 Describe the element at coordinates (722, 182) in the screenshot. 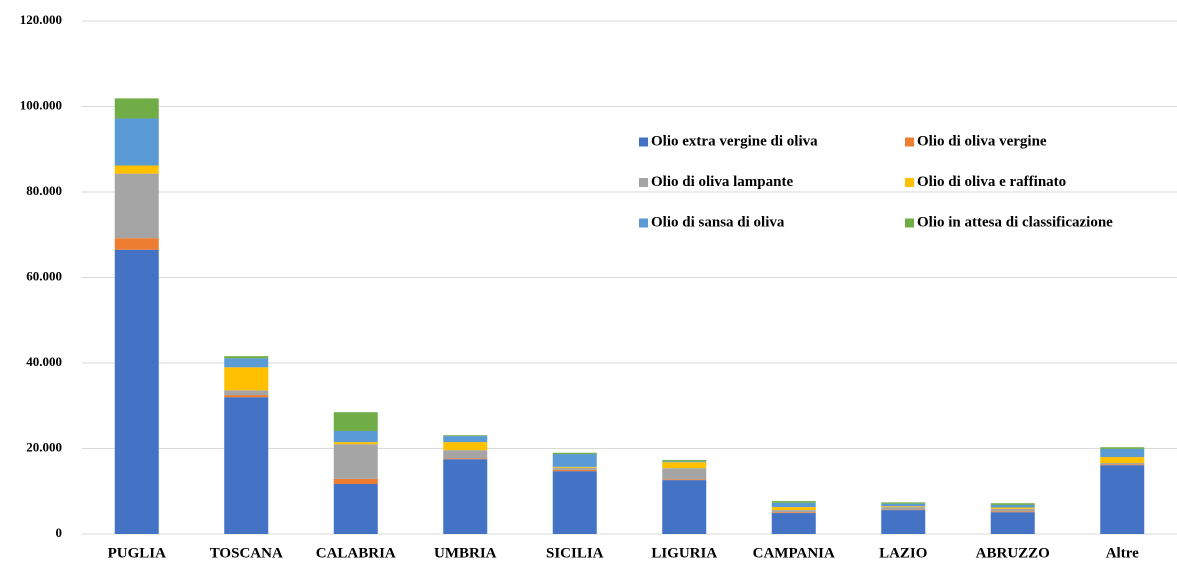

I see `legend-label: Olio di oliva lampante` at that location.